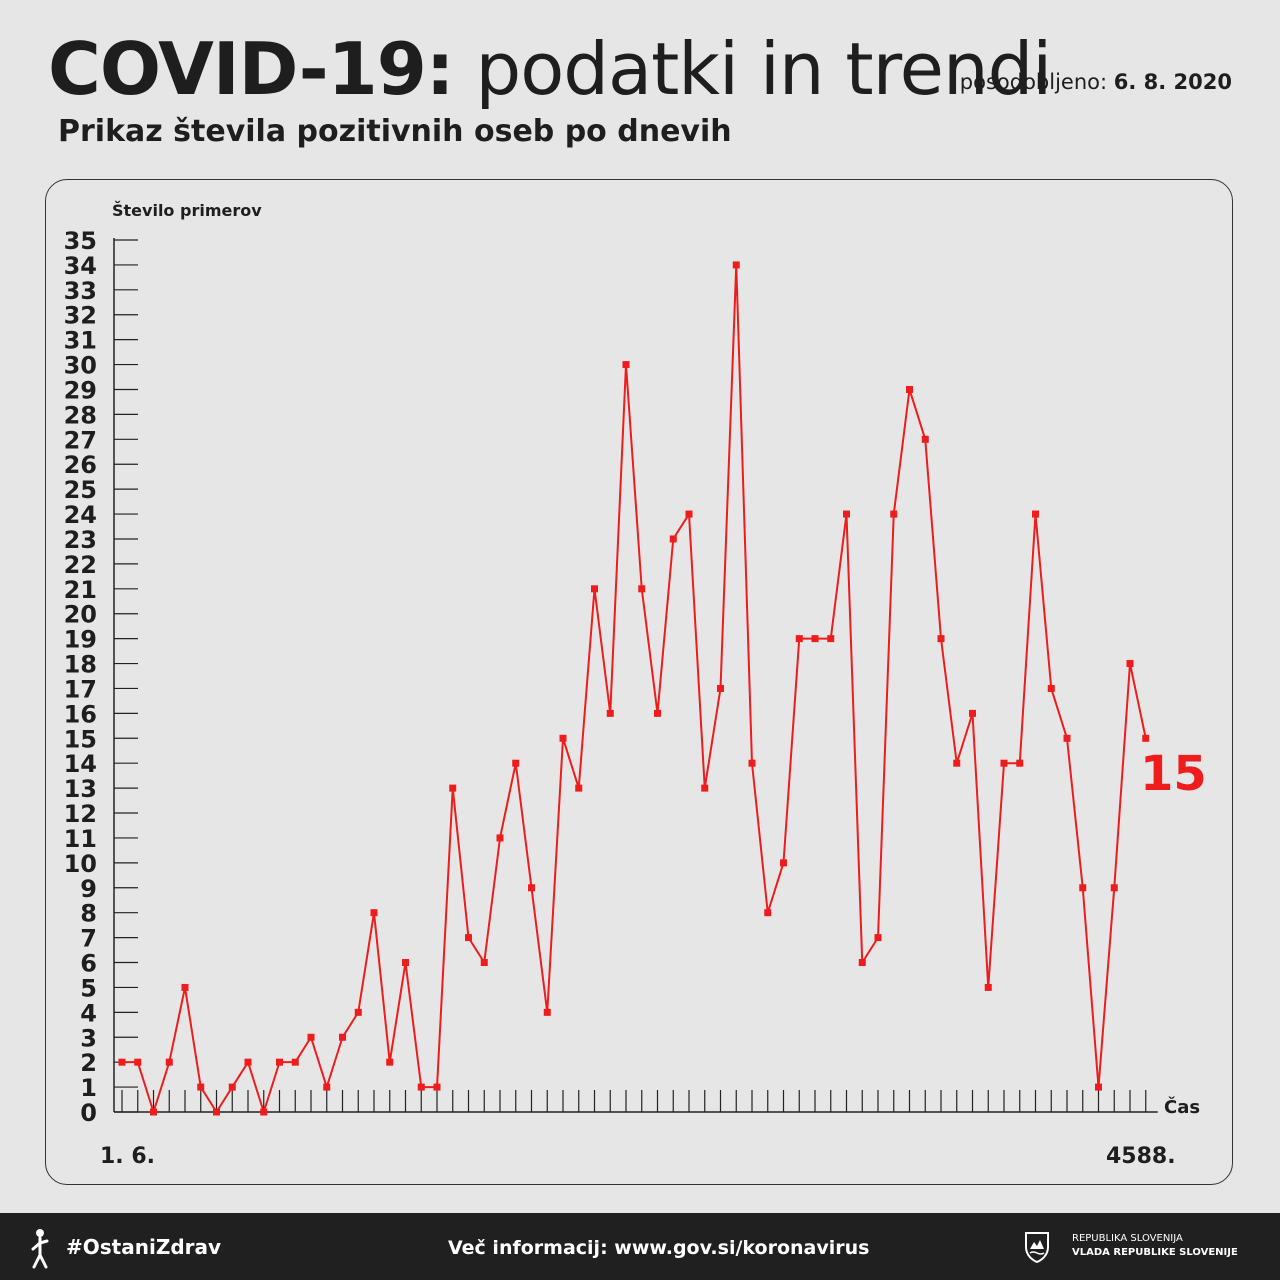 This screenshot has width=1280, height=1280. I want to click on y-tick-label: 9, so click(88, 889).